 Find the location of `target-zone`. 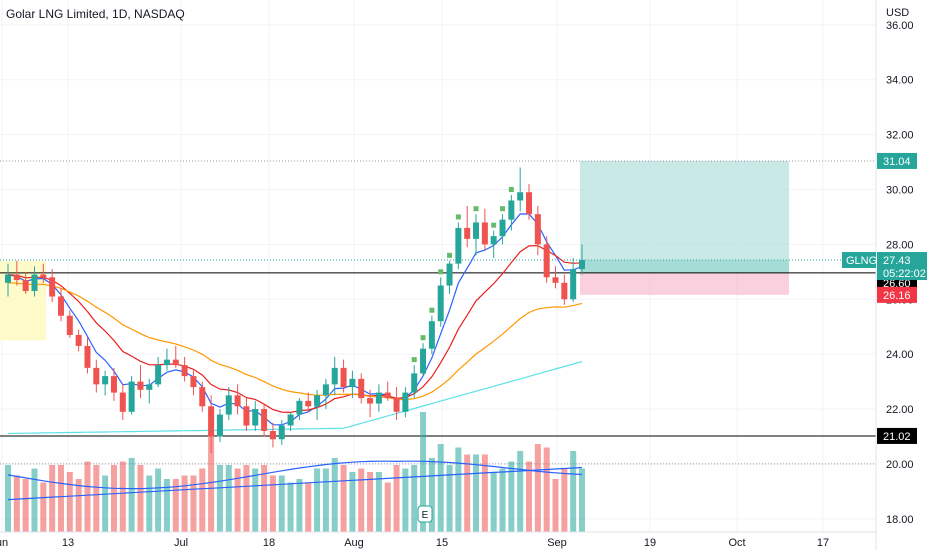

target-zone is located at coordinates (684, 210).